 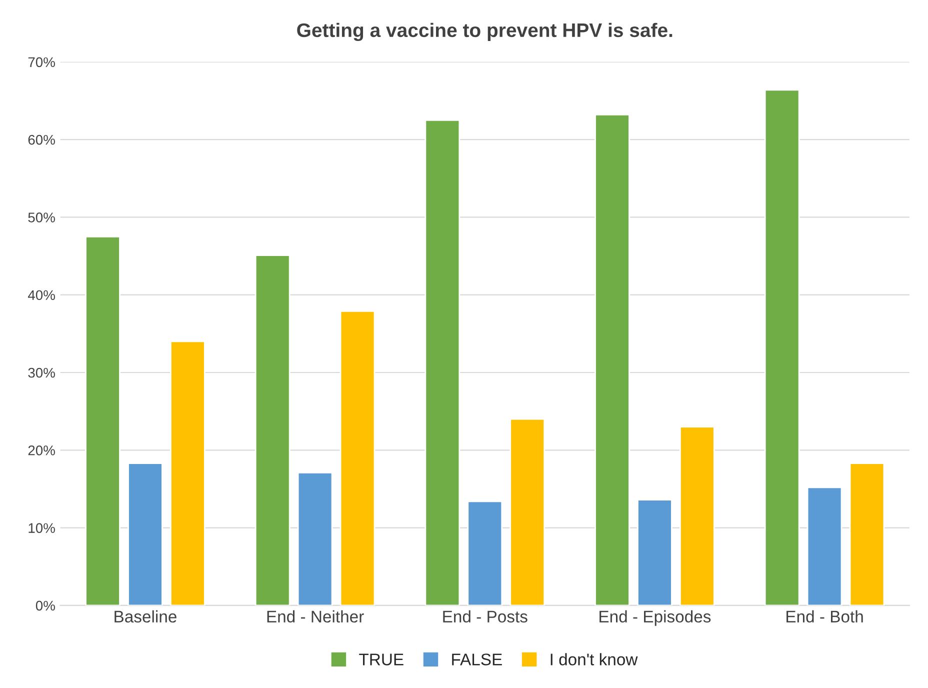 I want to click on legend-label: FALSE, so click(x=477, y=660).